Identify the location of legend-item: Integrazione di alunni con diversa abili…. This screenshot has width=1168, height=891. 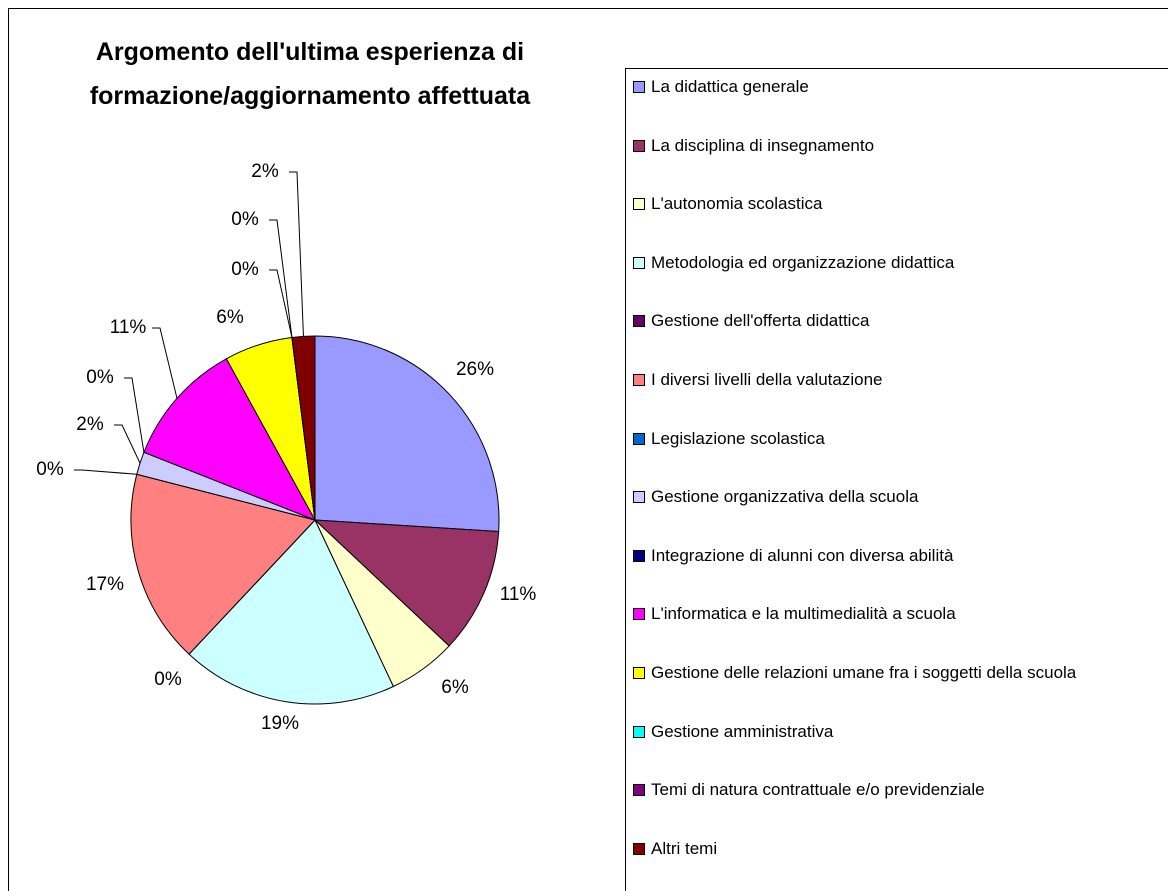
(886, 556).